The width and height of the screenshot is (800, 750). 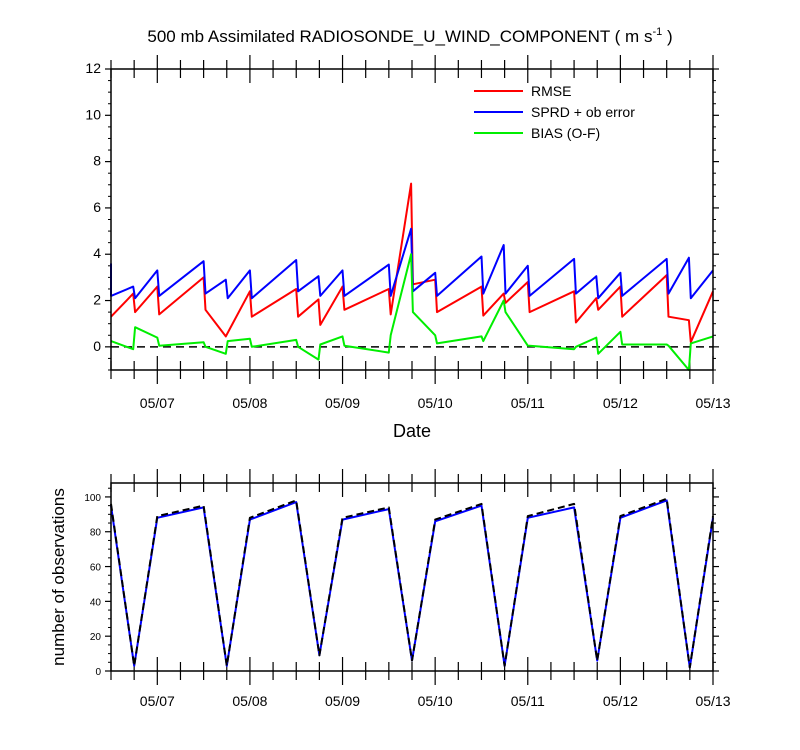 What do you see at coordinates (96, 533) in the screenshot?
I see `y-tick-label: 80` at bounding box center [96, 533].